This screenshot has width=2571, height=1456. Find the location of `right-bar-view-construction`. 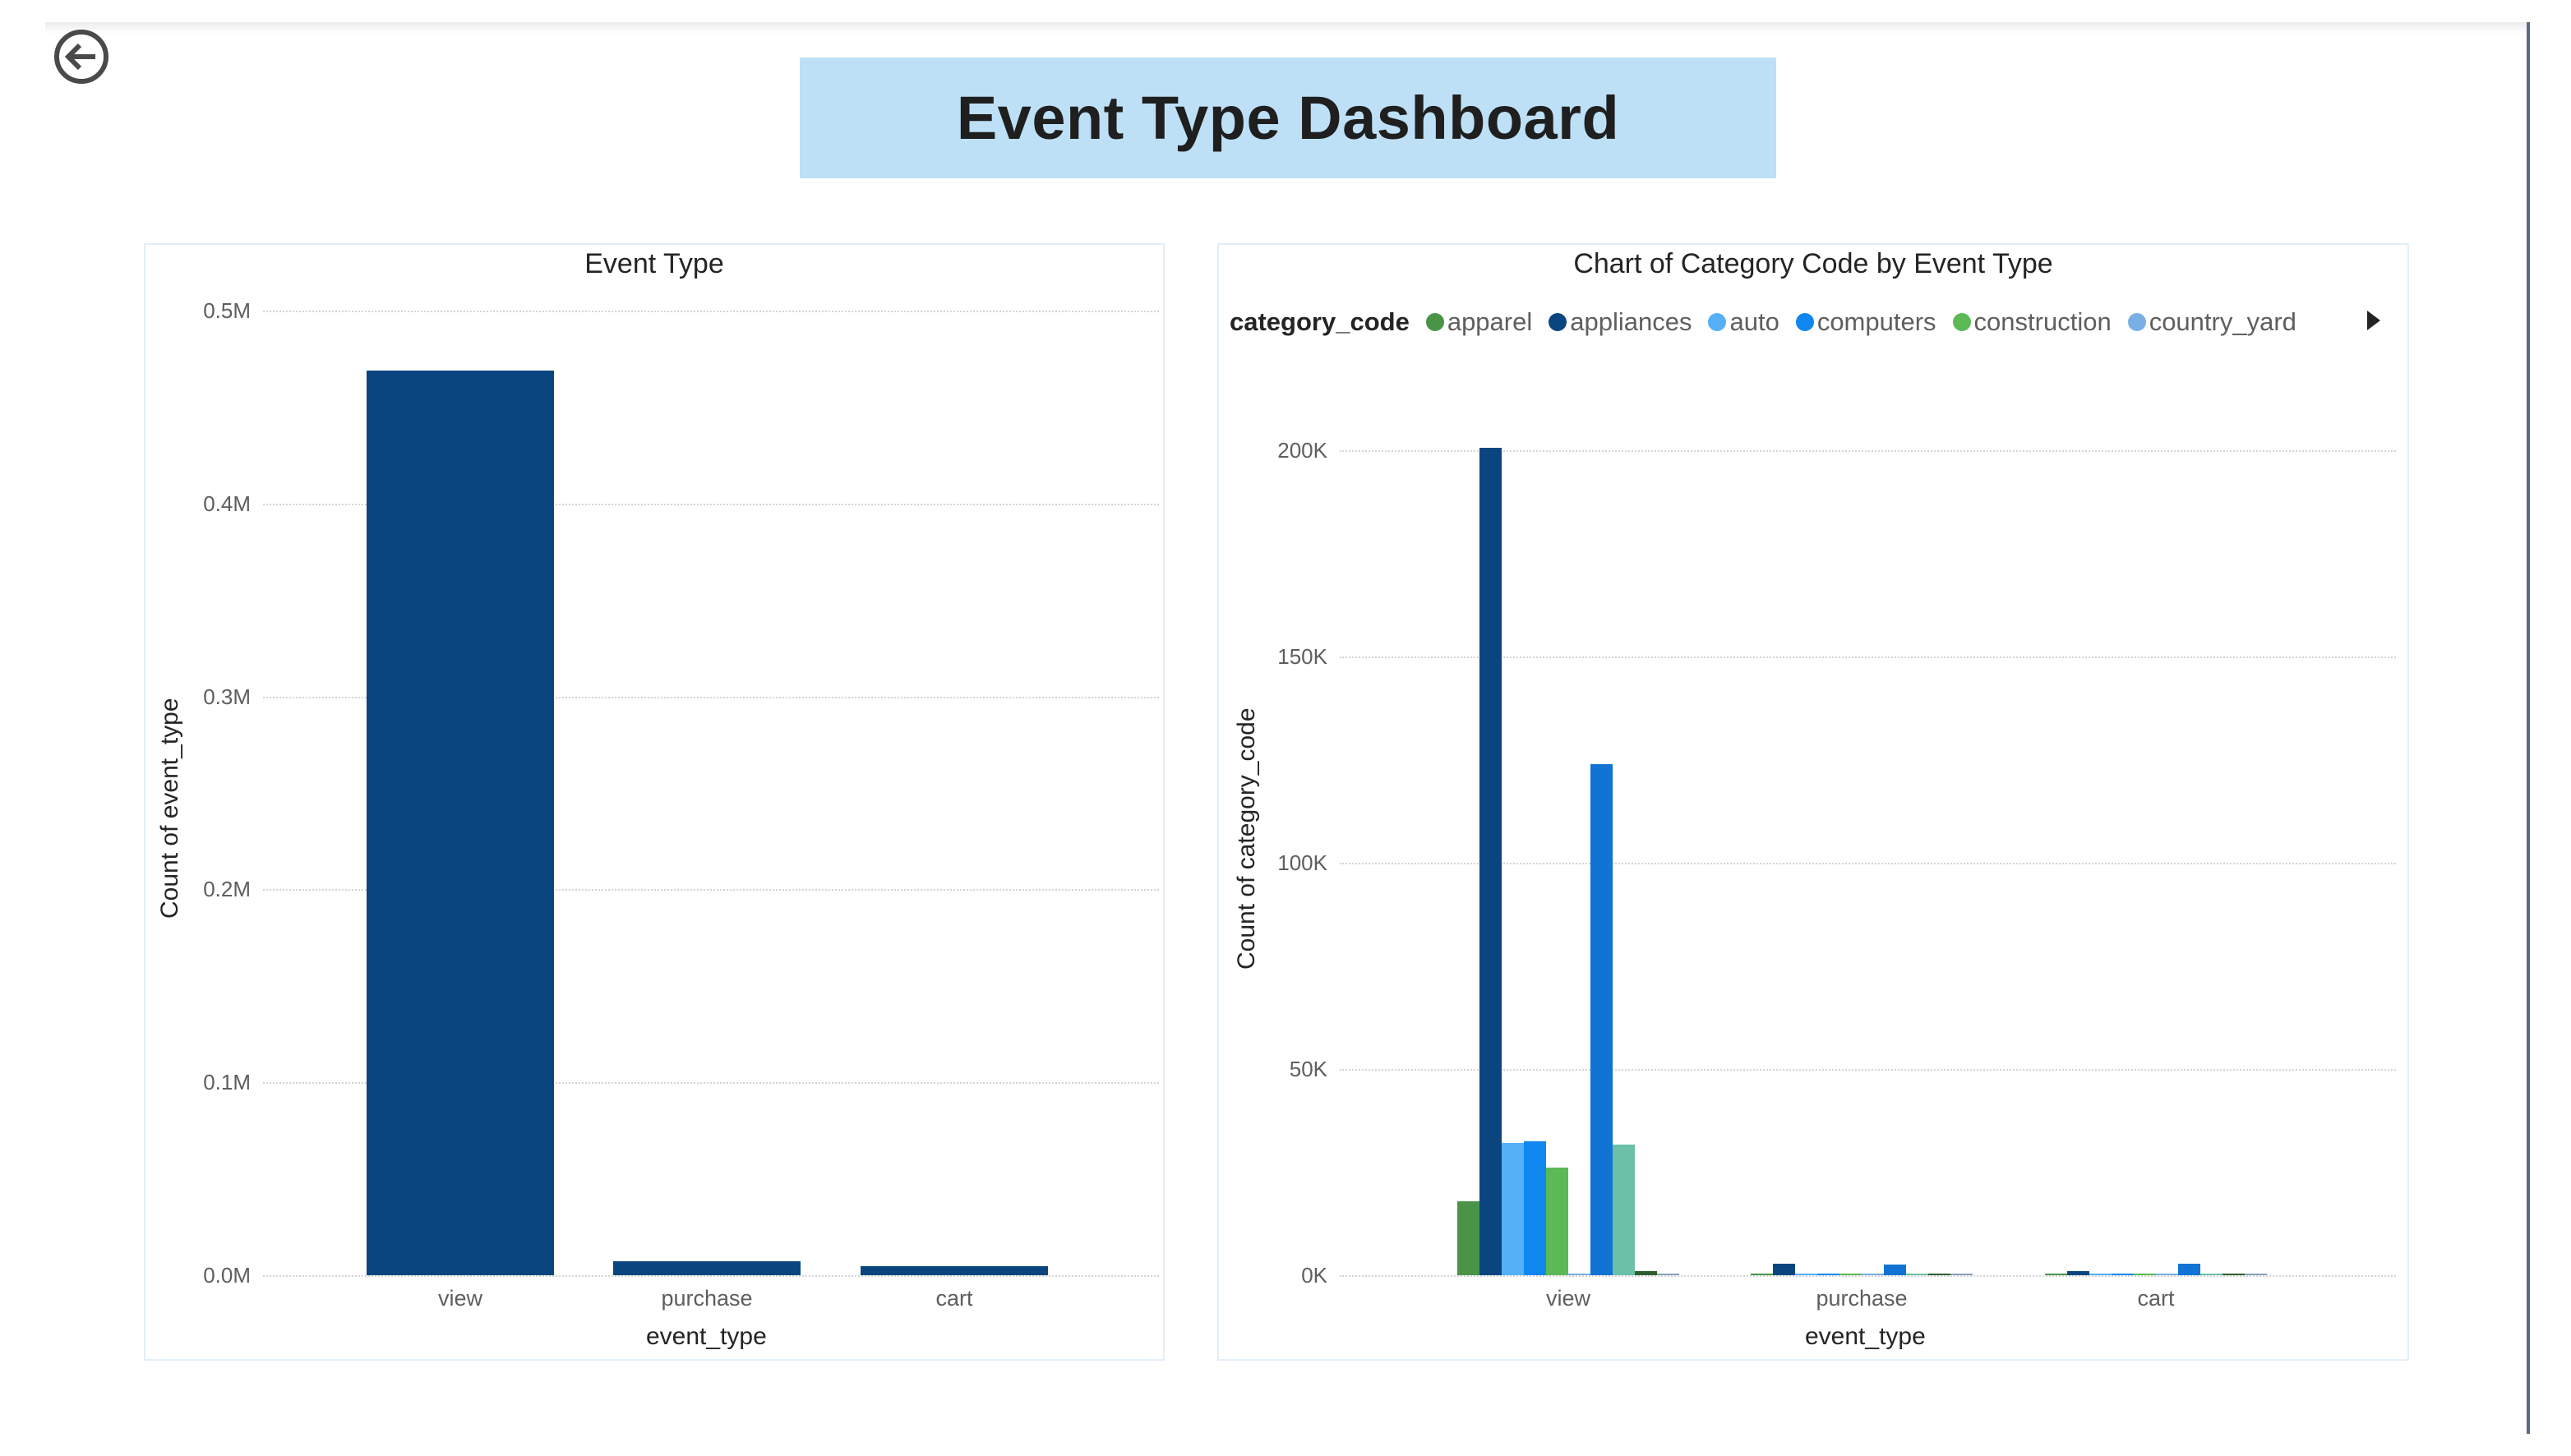

right-bar-view-construction is located at coordinates (1557, 1221).